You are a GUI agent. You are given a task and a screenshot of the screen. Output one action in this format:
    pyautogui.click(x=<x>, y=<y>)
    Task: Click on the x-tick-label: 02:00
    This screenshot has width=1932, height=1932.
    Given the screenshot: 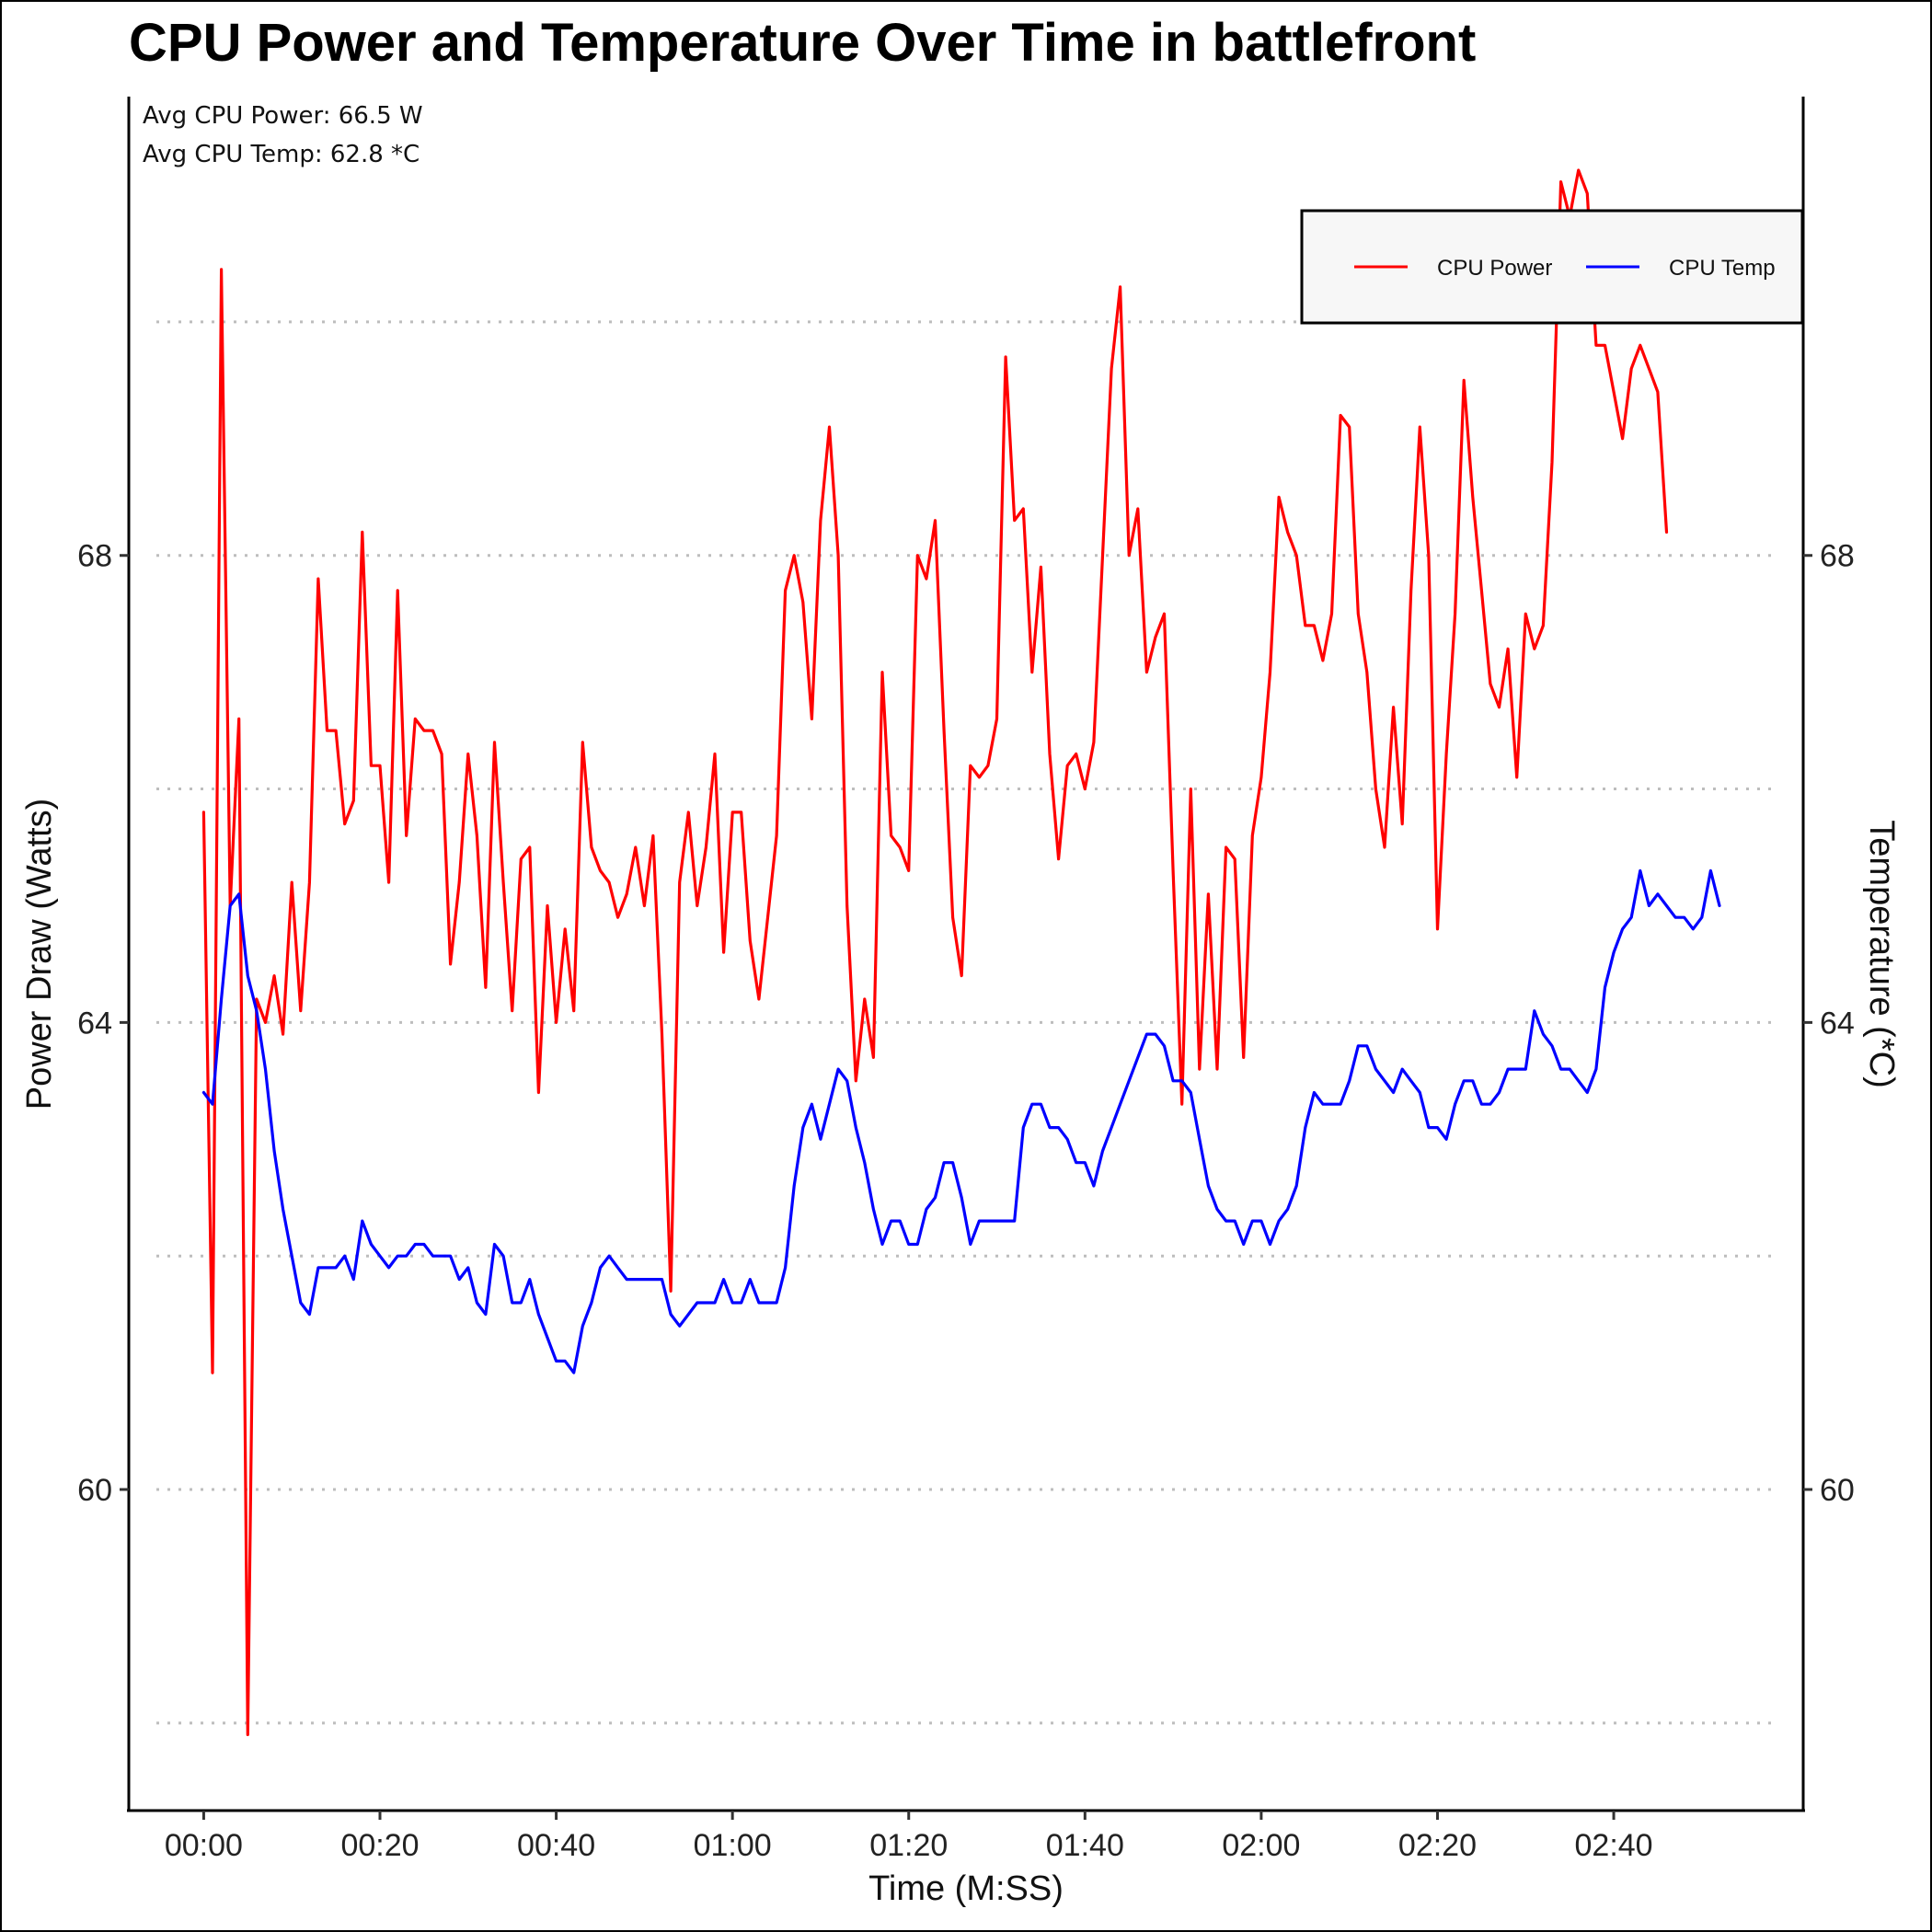 What is the action you would take?
    pyautogui.click(x=1261, y=1845)
    